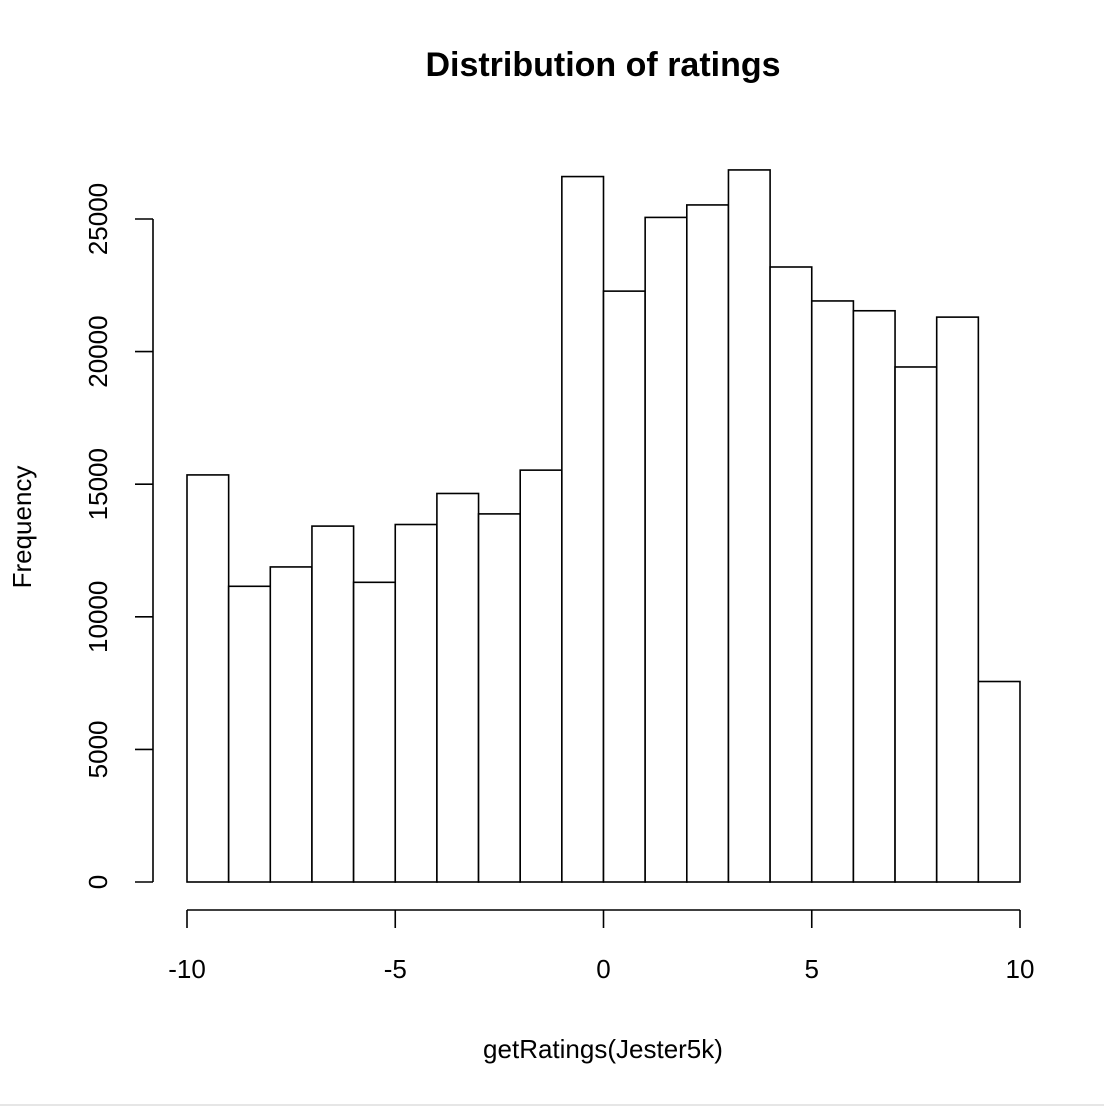  What do you see at coordinates (98, 749) in the screenshot?
I see `y-tick-label: 5000` at bounding box center [98, 749].